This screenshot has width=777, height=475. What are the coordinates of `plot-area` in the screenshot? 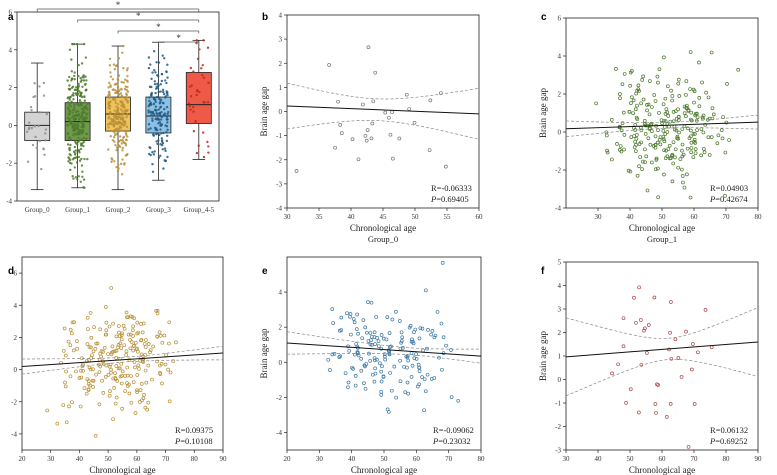 It's located at (122, 362).